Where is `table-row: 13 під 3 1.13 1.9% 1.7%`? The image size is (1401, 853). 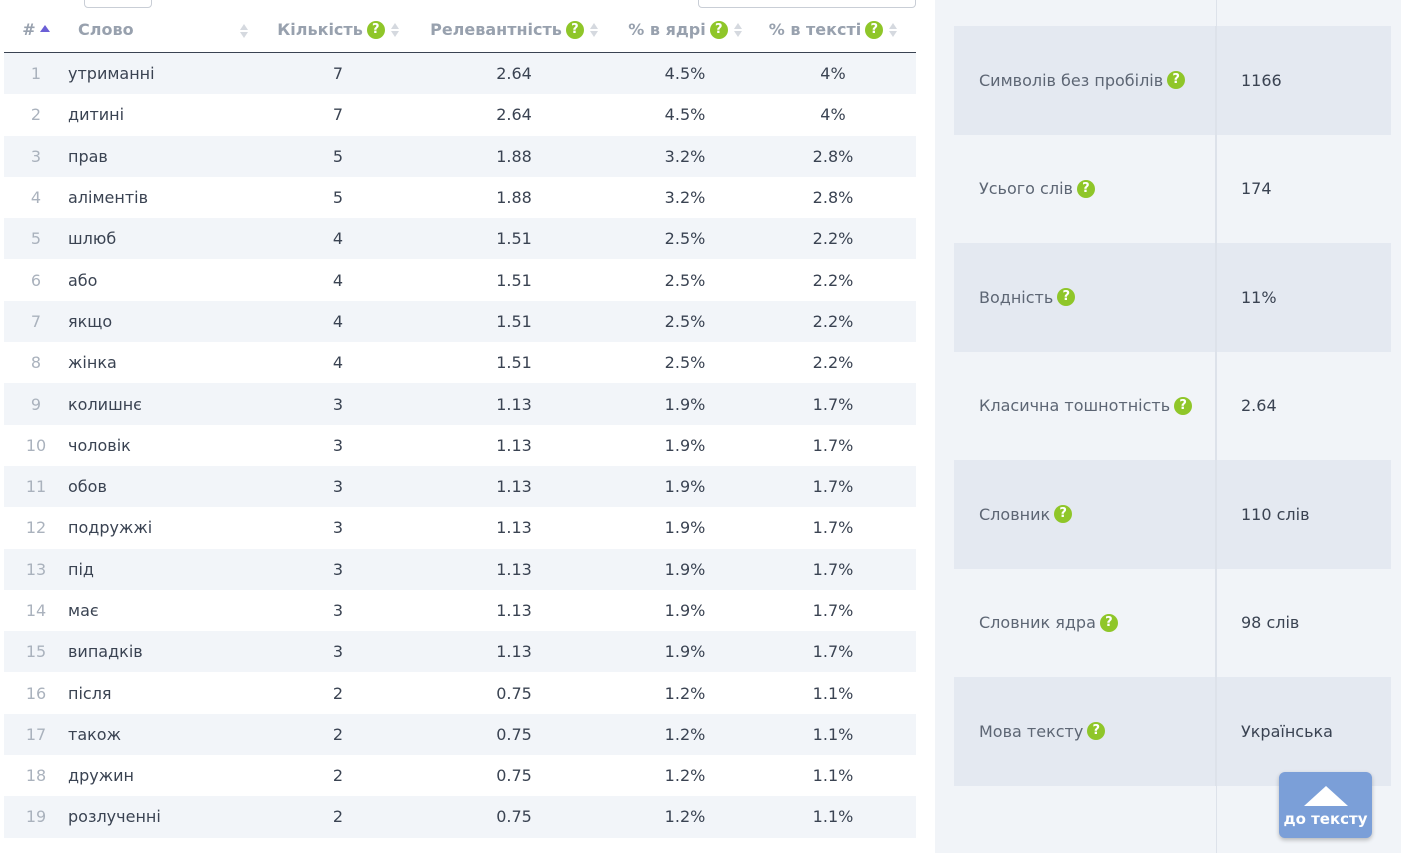
table-row: 13 під 3 1.13 1.9% 1.7% is located at coordinates (460, 569).